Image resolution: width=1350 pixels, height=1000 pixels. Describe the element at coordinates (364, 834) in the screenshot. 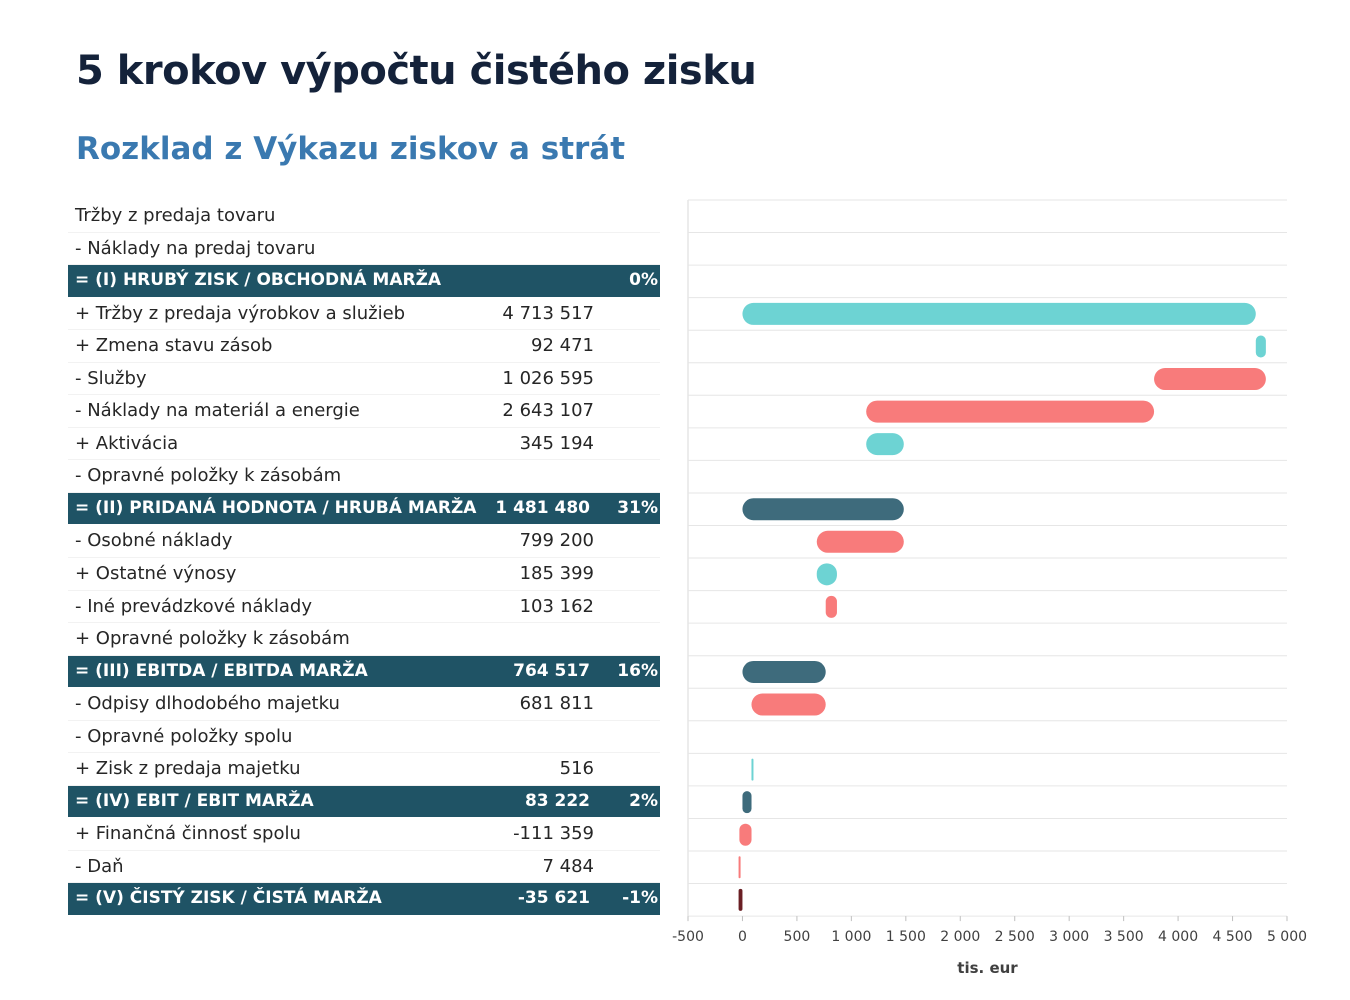

I see `table-row: + Finančná činnosť spolu -111 359` at that location.